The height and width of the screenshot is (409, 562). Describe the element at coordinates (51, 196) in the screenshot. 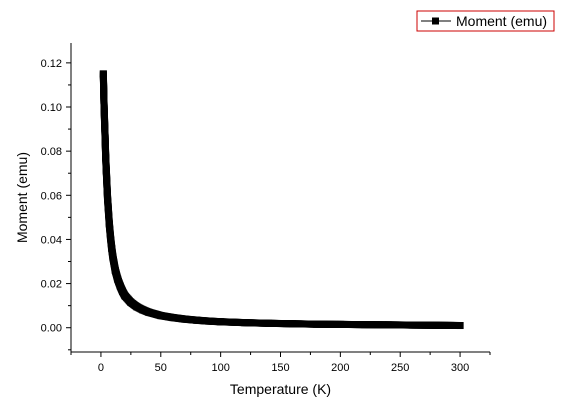

I see `y-tick-label: 0.06` at that location.